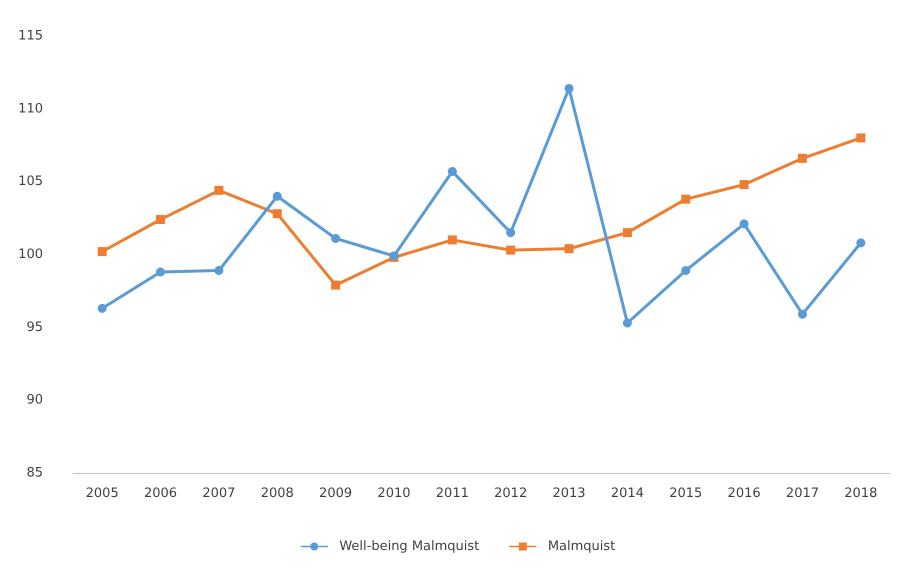 This screenshot has width=920, height=579. What do you see at coordinates (102, 493) in the screenshot?
I see `x-tick-label: 2005` at bounding box center [102, 493].